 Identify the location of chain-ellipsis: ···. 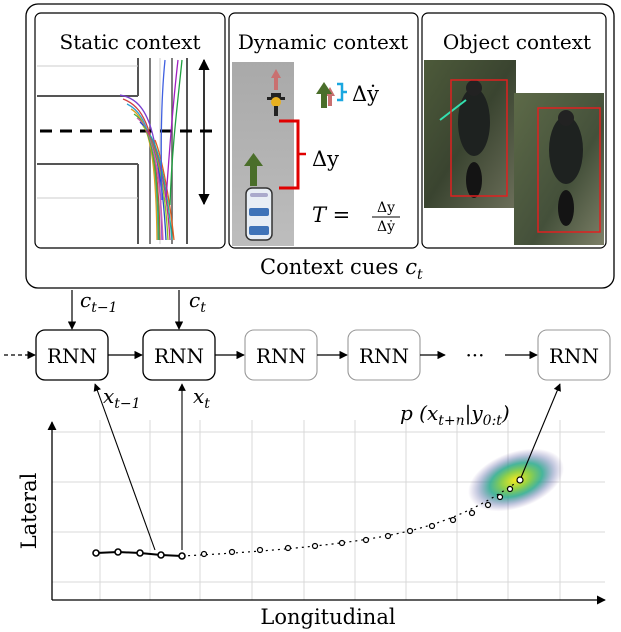
(474, 355).